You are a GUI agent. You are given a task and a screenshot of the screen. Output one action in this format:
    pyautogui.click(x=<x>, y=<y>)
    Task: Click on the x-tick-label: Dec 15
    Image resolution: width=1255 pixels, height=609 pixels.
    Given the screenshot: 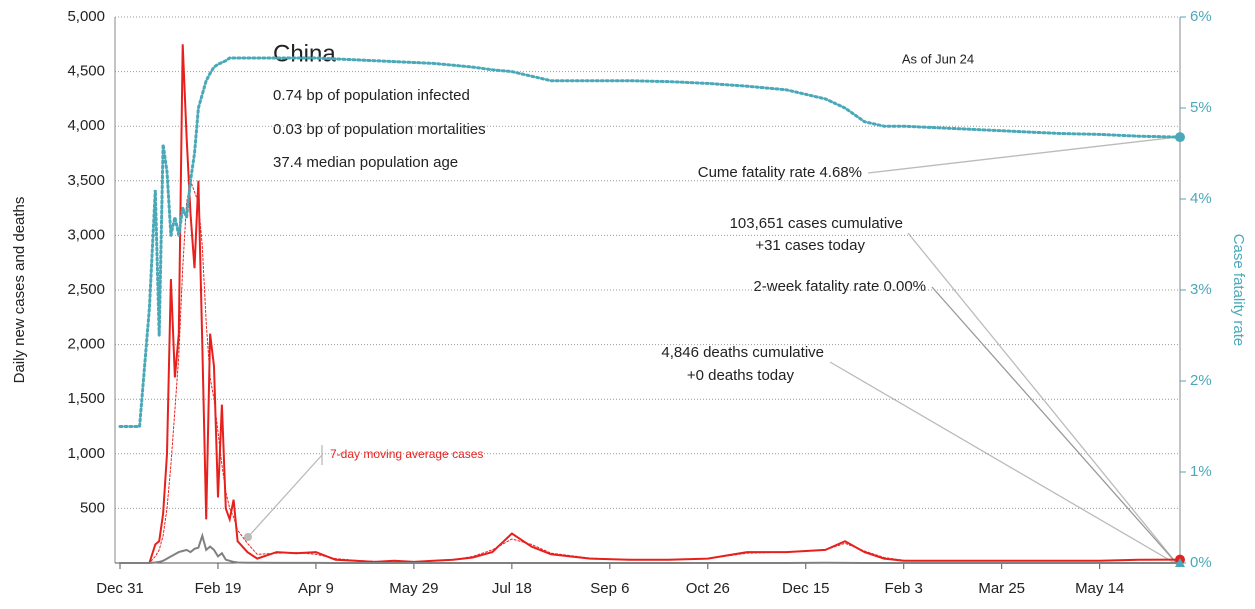 What is the action you would take?
    pyautogui.click(x=806, y=588)
    